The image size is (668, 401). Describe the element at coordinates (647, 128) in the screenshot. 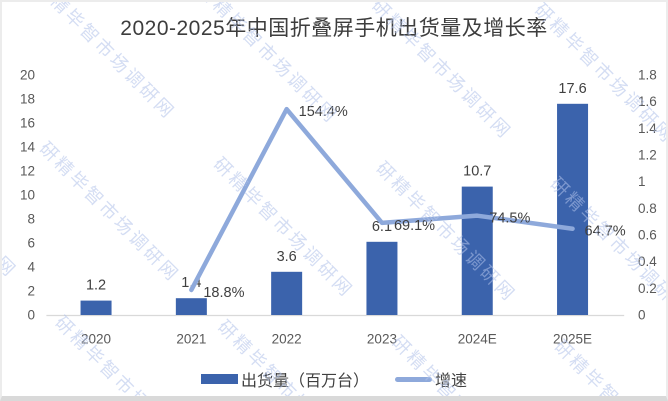

I see `right-axis-tick: 1.4` at that location.